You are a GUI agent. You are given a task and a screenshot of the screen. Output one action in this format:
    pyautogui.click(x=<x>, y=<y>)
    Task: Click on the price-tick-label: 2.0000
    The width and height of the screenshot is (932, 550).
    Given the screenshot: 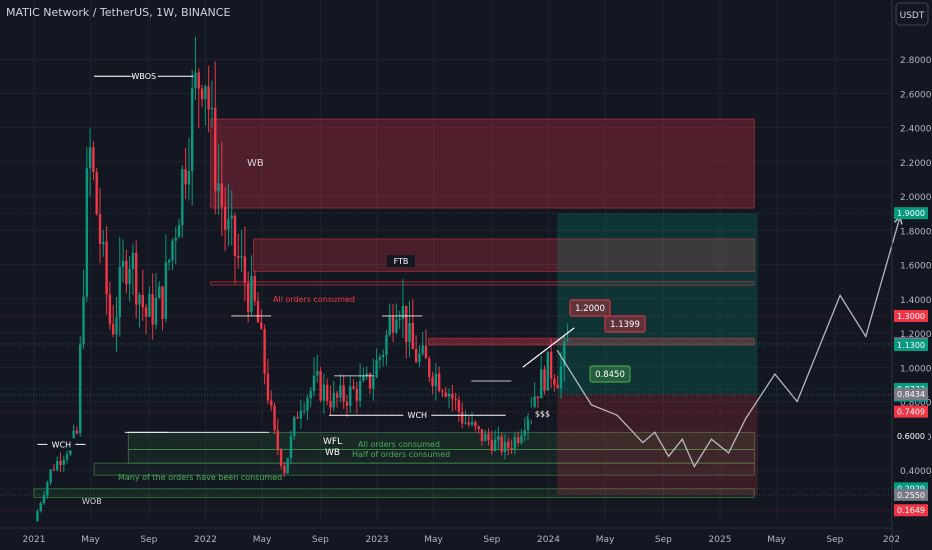 What is the action you would take?
    pyautogui.click(x=916, y=198)
    